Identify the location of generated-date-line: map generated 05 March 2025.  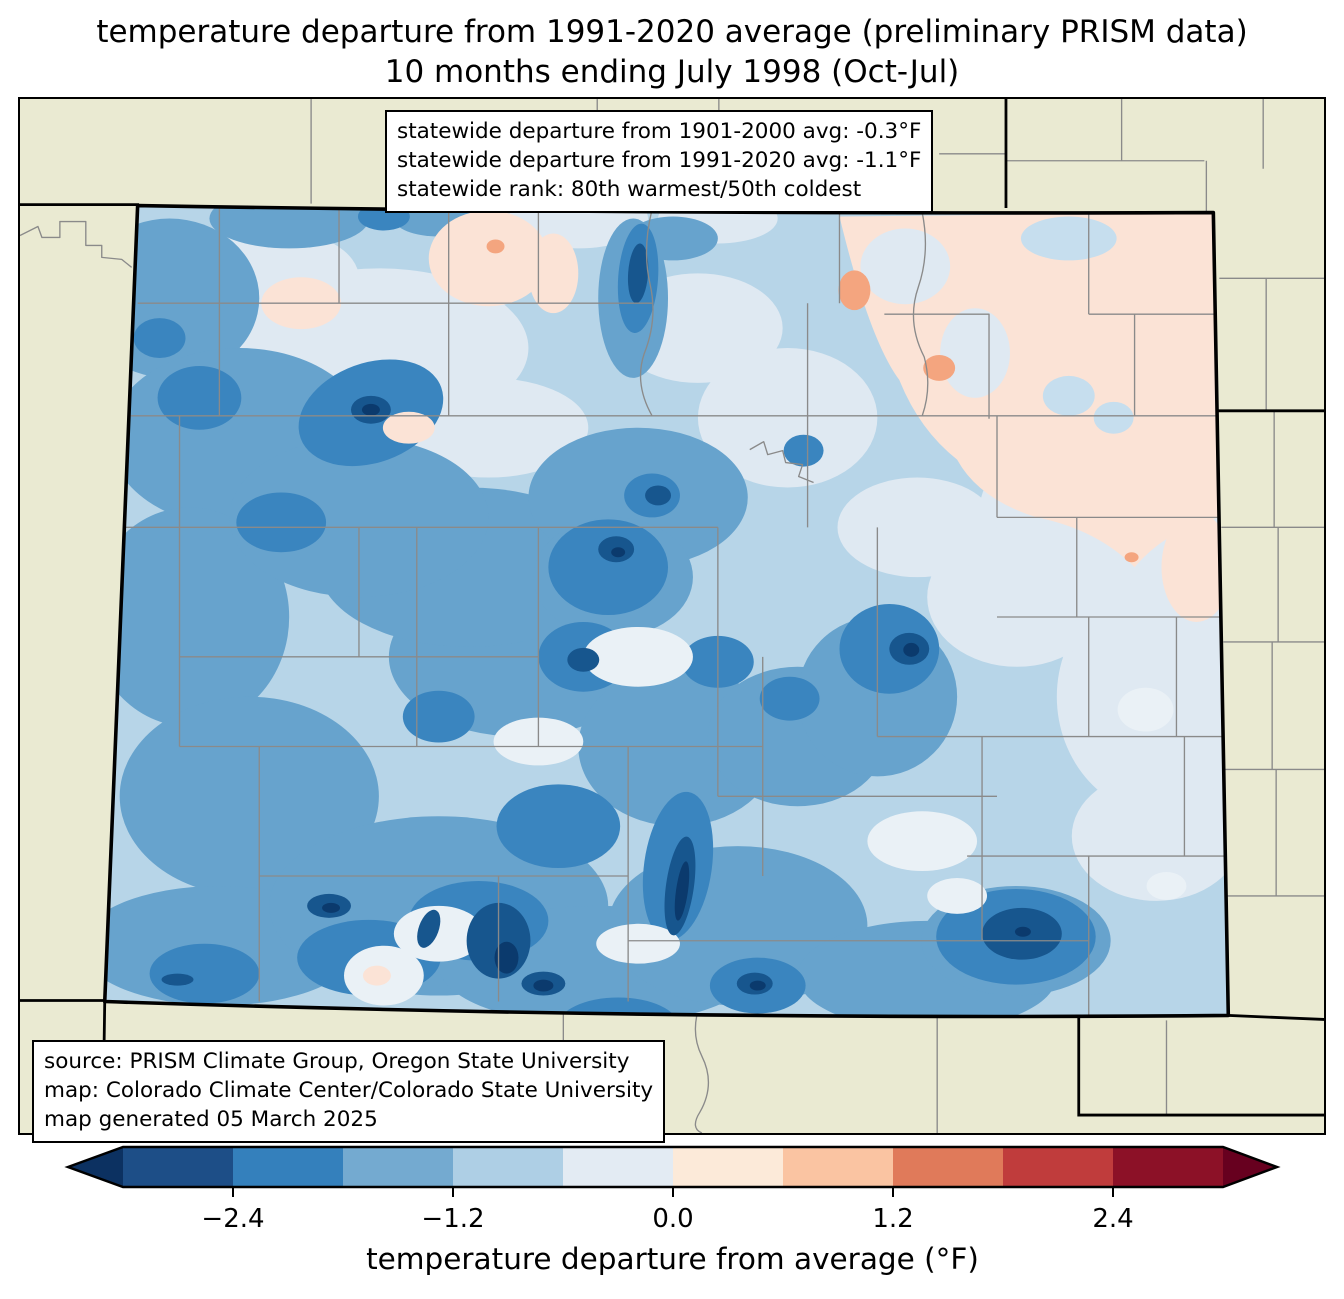
(211, 1119).